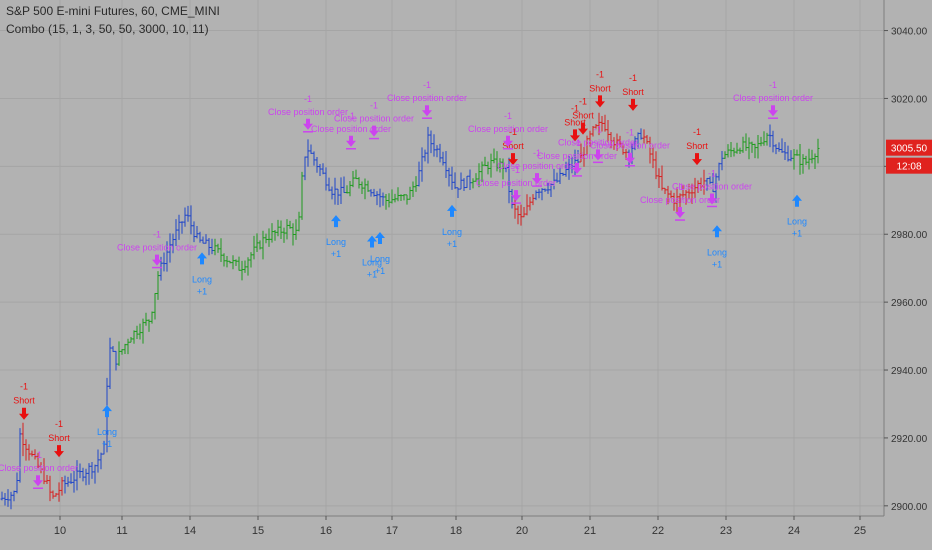 The width and height of the screenshot is (932, 550). I want to click on bar-countdown-value: 12:08, so click(908, 167).